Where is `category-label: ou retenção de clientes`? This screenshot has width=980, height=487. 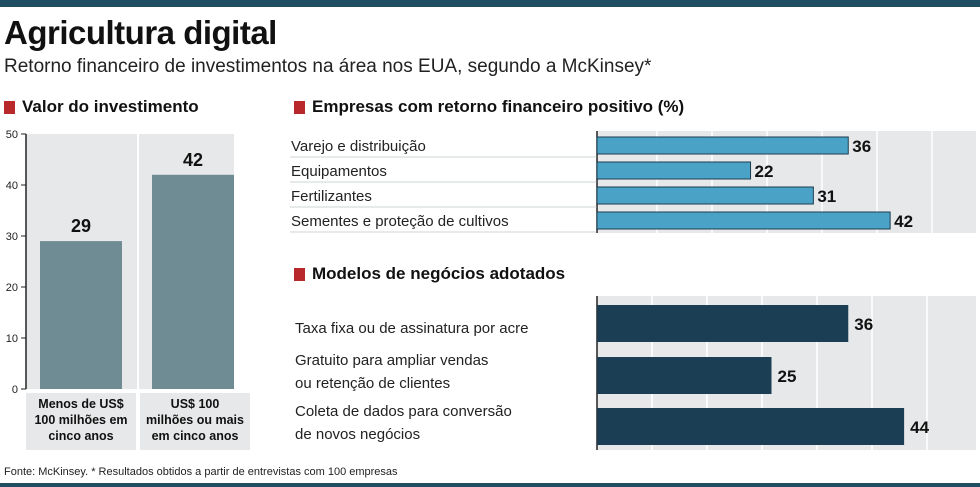 category-label: ou retenção de clientes is located at coordinates (372, 383).